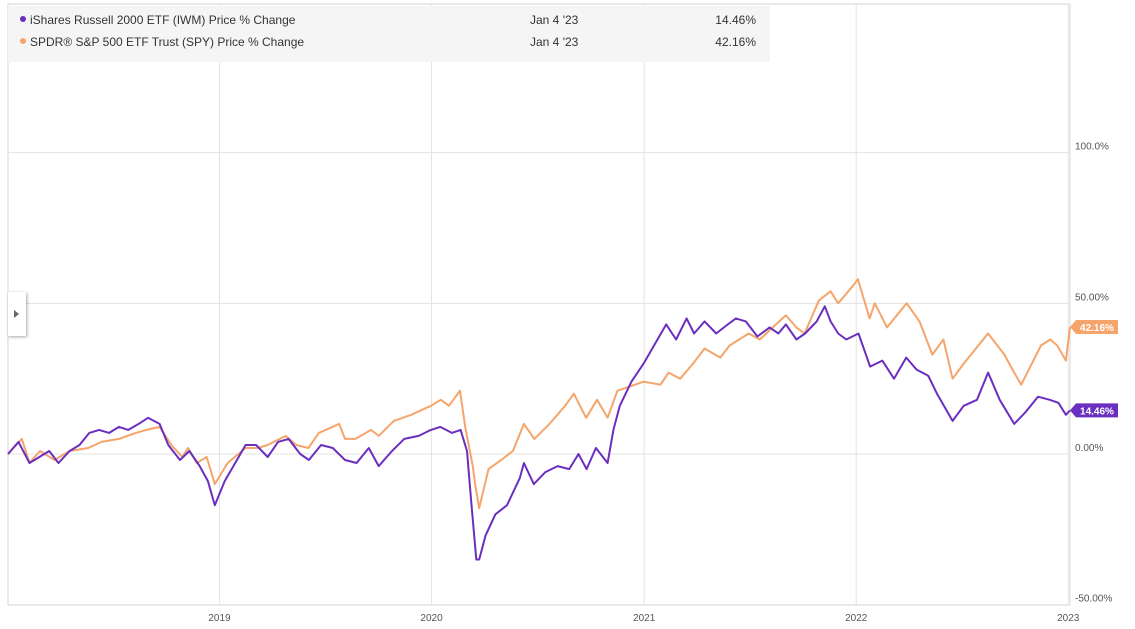  What do you see at coordinates (1094, 368) in the screenshot?
I see `series-end-labels: 42.16% 14.46%` at bounding box center [1094, 368].